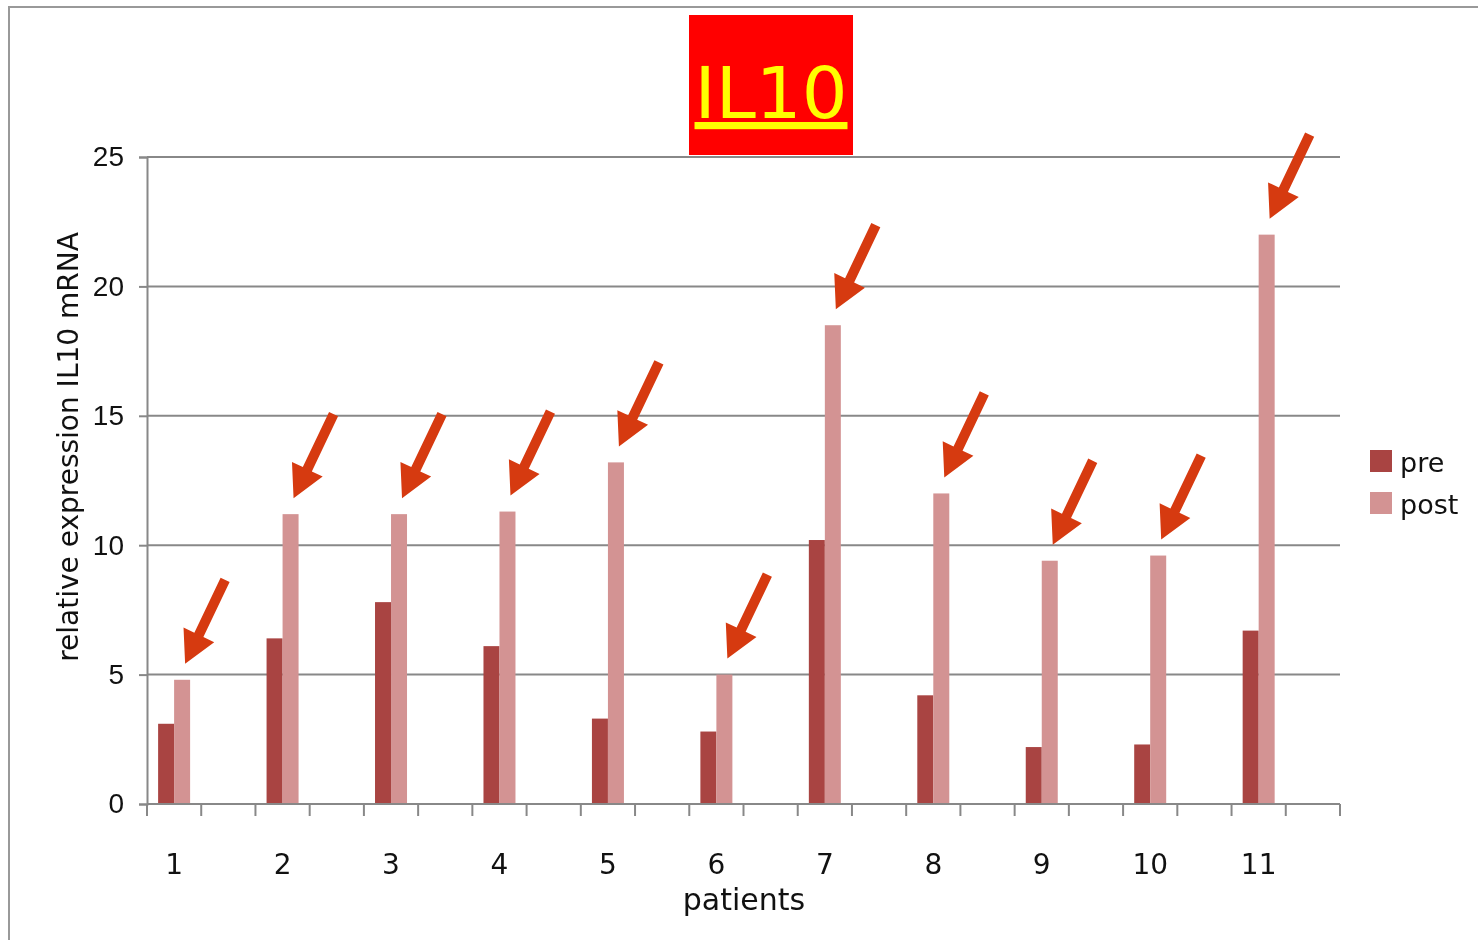 The width and height of the screenshot is (1478, 940). I want to click on y-tick-label: 20, so click(108, 286).